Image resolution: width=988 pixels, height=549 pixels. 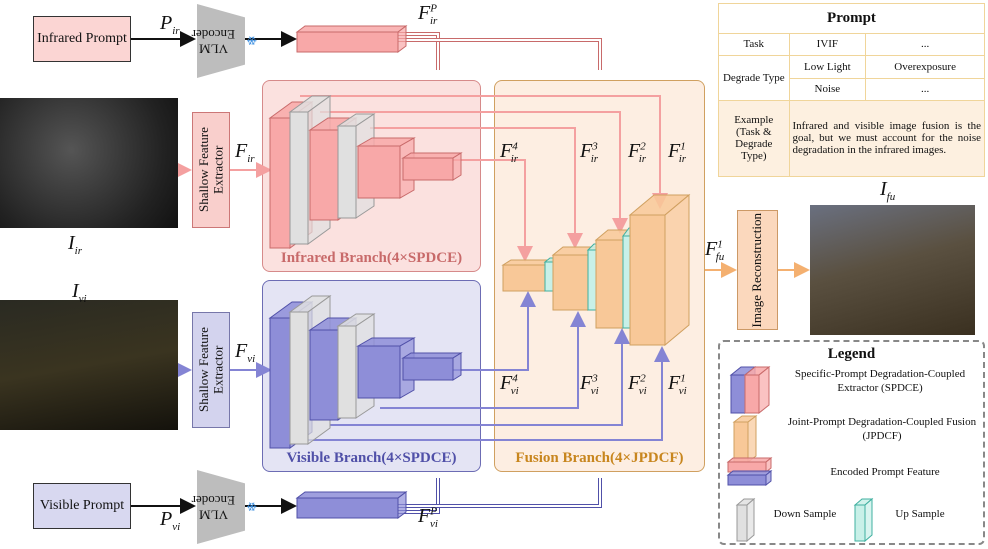 What do you see at coordinates (75, 244) in the screenshot?
I see `label-i-ir: Iir` at bounding box center [75, 244].